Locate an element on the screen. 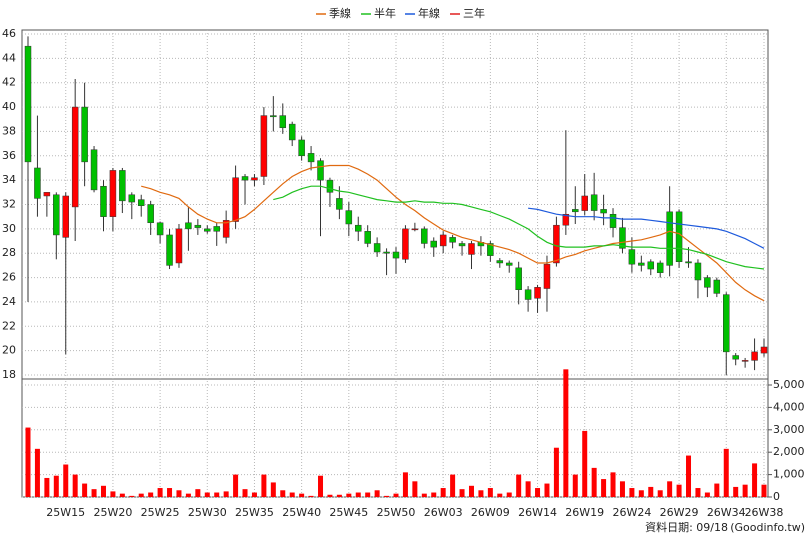  y-tick-label: 46 is located at coordinates (9, 33).